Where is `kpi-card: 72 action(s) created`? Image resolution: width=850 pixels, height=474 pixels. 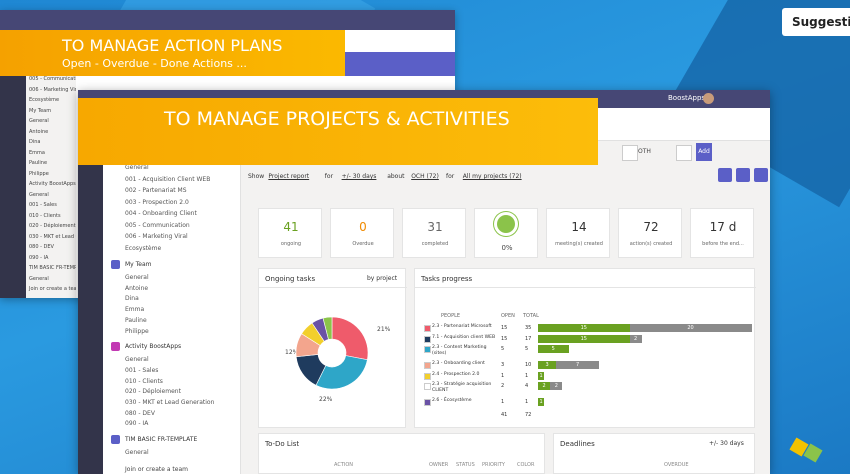 kpi-card: 72 action(s) created is located at coordinates (650, 233).